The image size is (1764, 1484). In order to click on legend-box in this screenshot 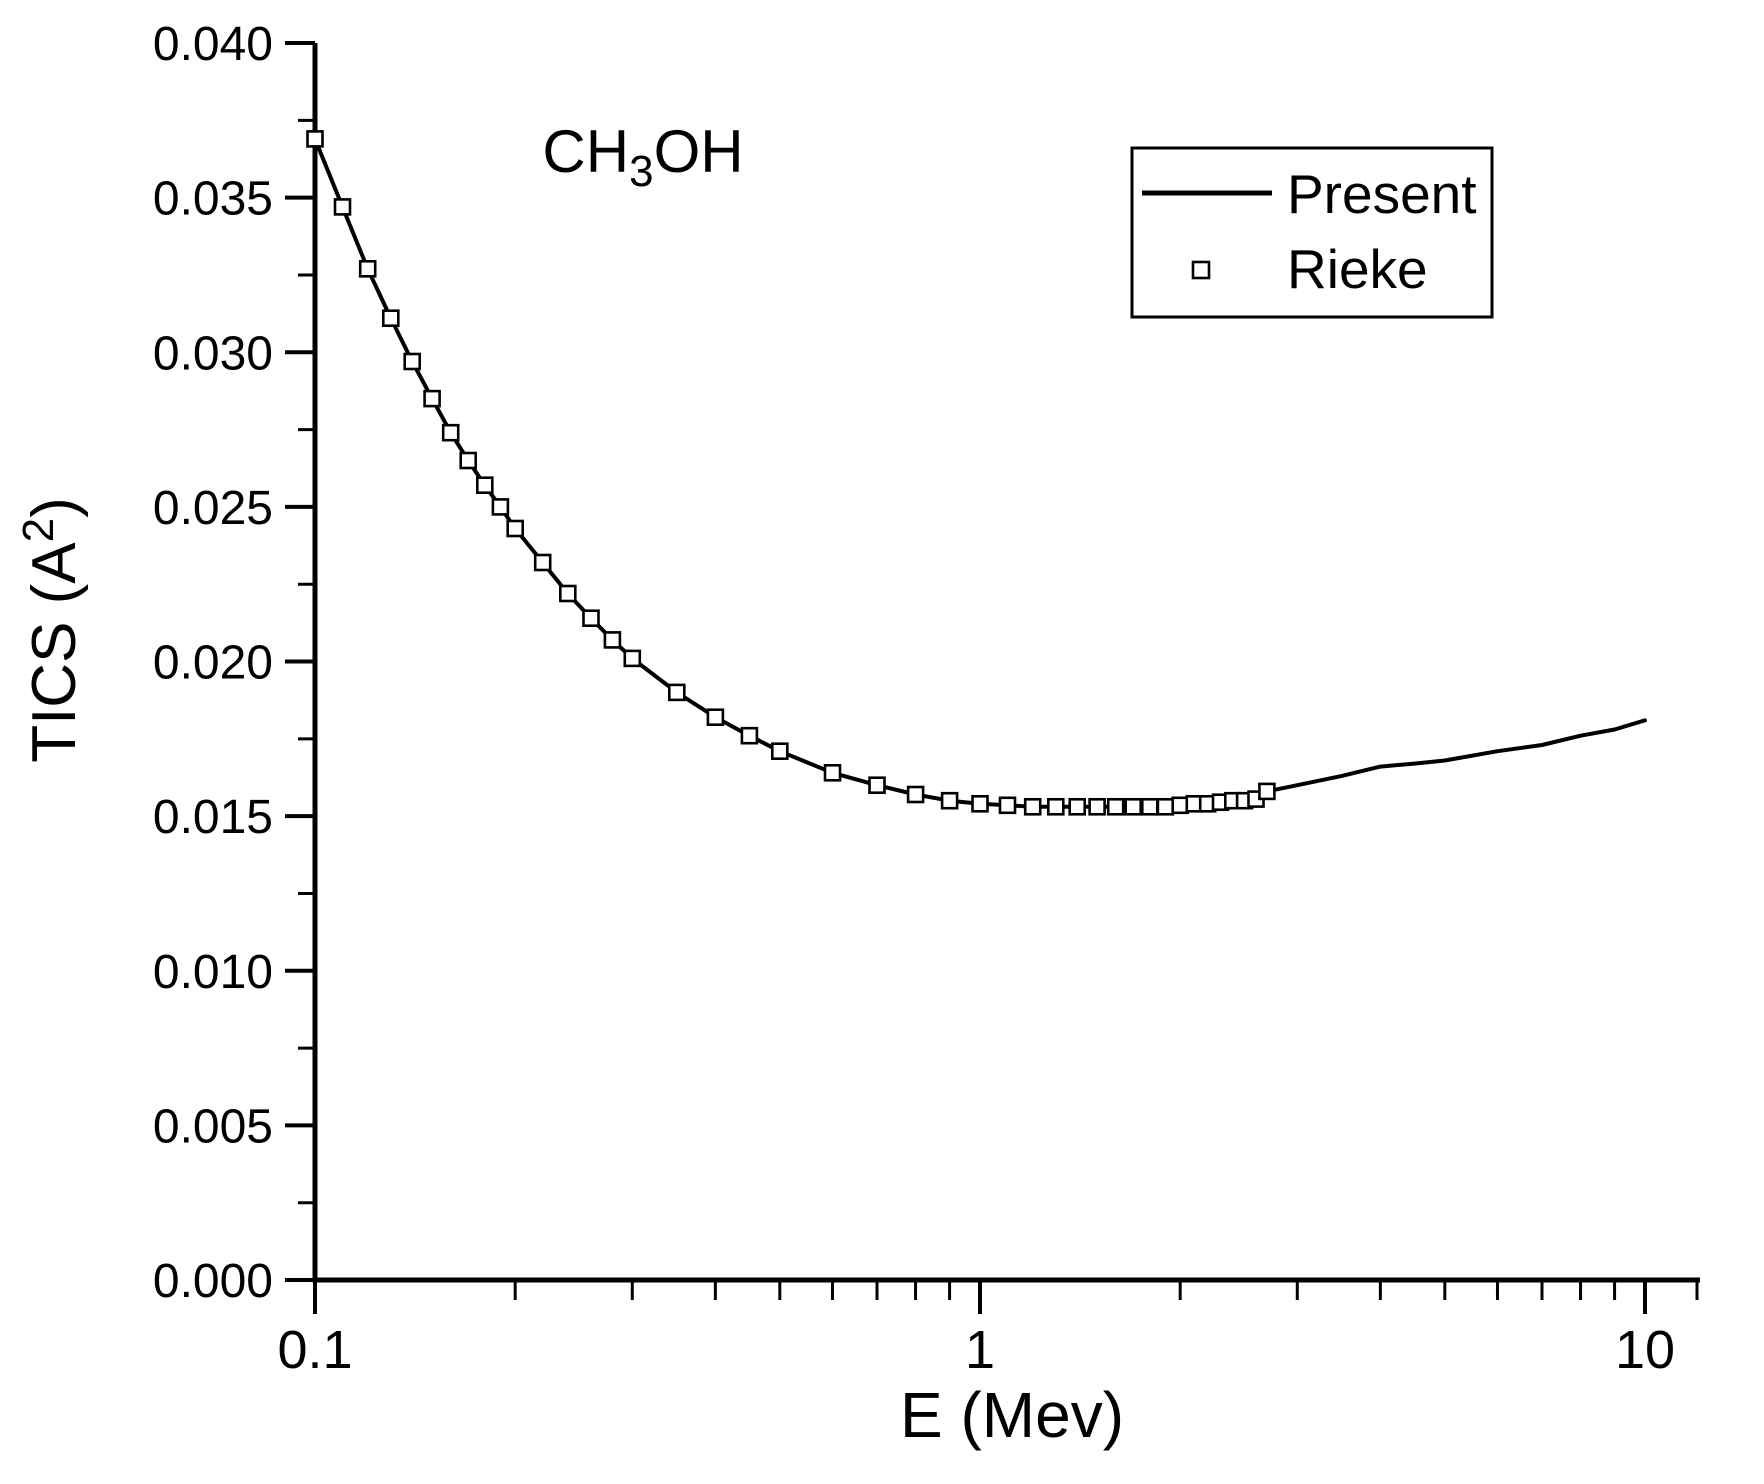, I will do `click(1312, 232)`.